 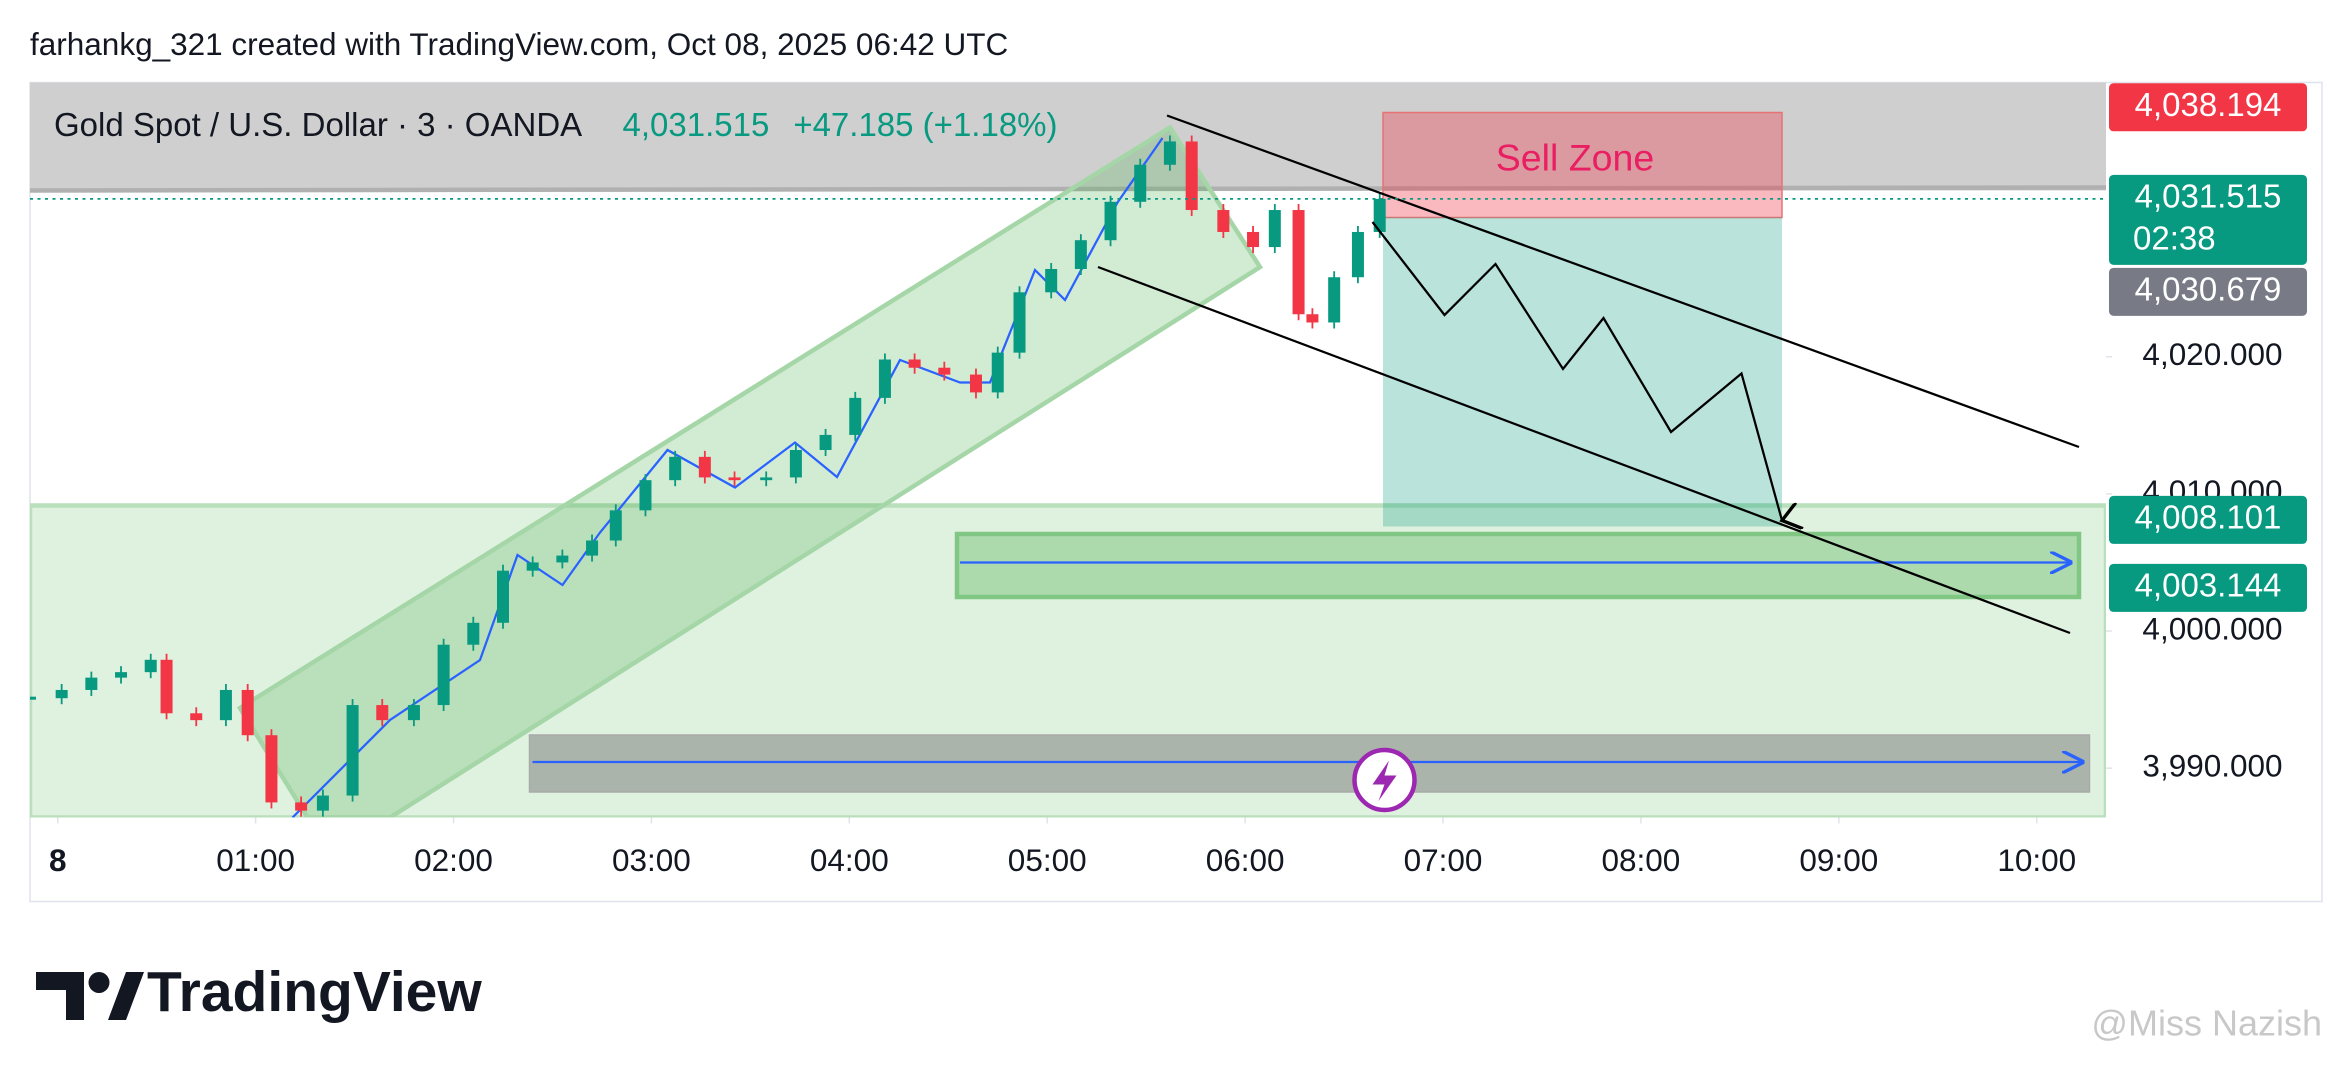 I want to click on legend-change: +47.185 (+1.18%), so click(x=925, y=124).